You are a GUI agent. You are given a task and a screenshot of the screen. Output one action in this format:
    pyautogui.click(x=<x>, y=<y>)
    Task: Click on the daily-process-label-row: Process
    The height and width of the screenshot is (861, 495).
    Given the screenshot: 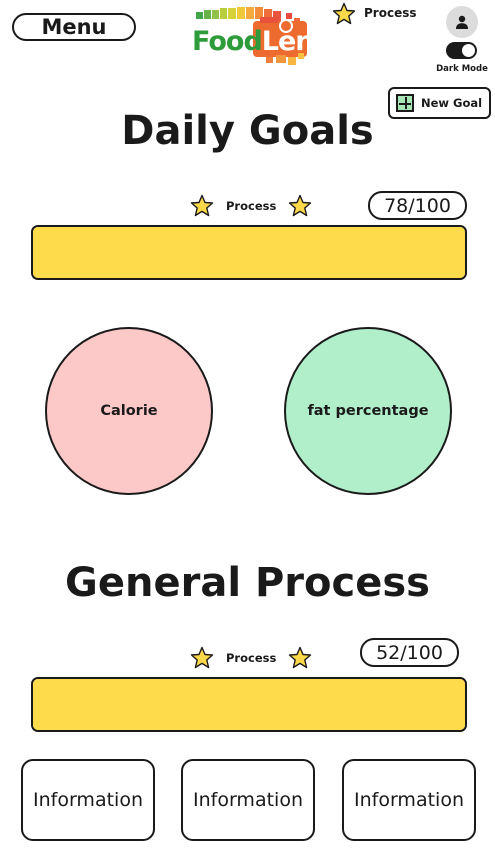 What is the action you would take?
    pyautogui.click(x=251, y=205)
    